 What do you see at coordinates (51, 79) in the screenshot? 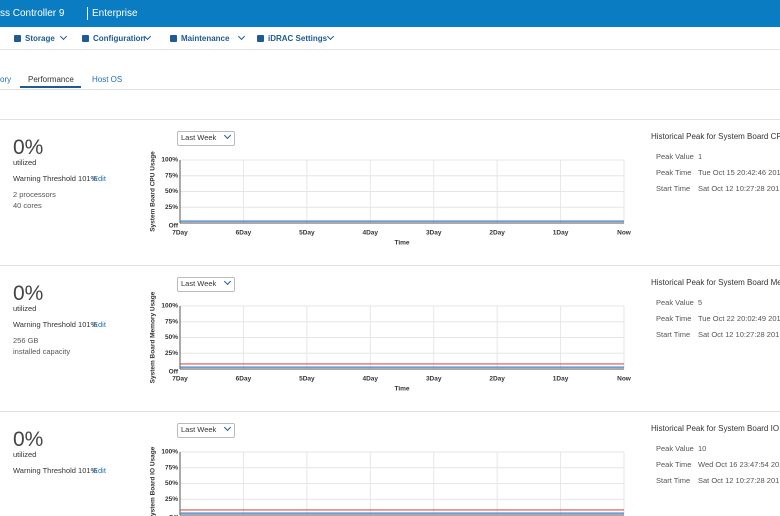
I see `tab: Performance` at bounding box center [51, 79].